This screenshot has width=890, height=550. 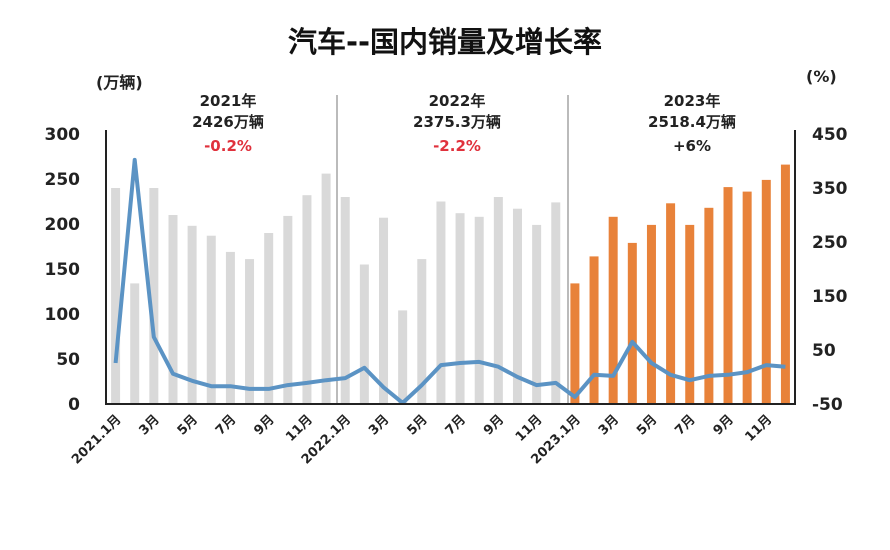 What do you see at coordinates (830, 189) in the screenshot?
I see `right-tick-label: 350` at bounding box center [830, 189].